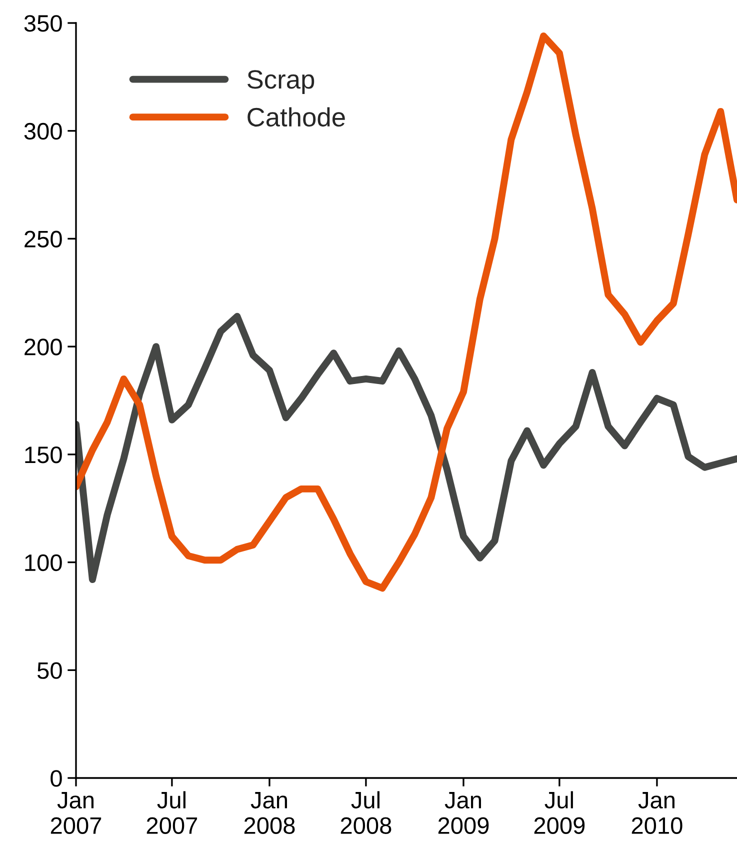 This screenshot has width=737, height=859. Describe the element at coordinates (172, 812) in the screenshot. I see `x-tick-label: Jul 2007` at that location.